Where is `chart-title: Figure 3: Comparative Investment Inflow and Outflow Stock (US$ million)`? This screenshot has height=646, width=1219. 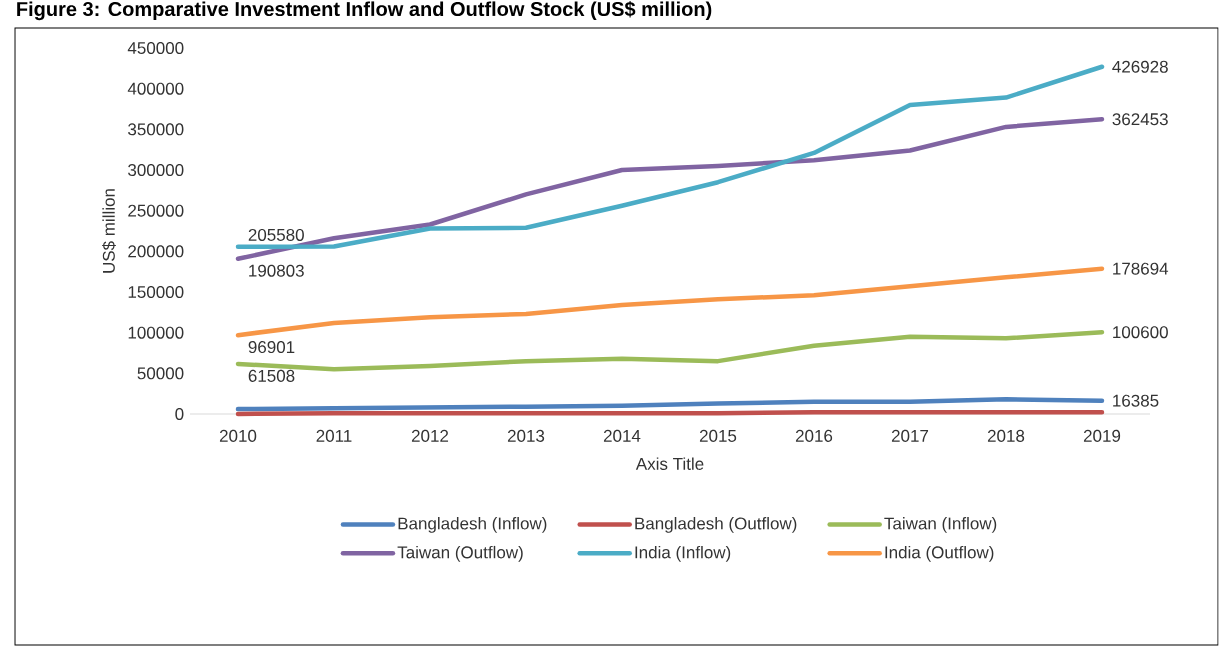 chart-title: Figure 3: Comparative Investment Inflow and Outflow Stock (US$ million) is located at coordinates (364, 11).